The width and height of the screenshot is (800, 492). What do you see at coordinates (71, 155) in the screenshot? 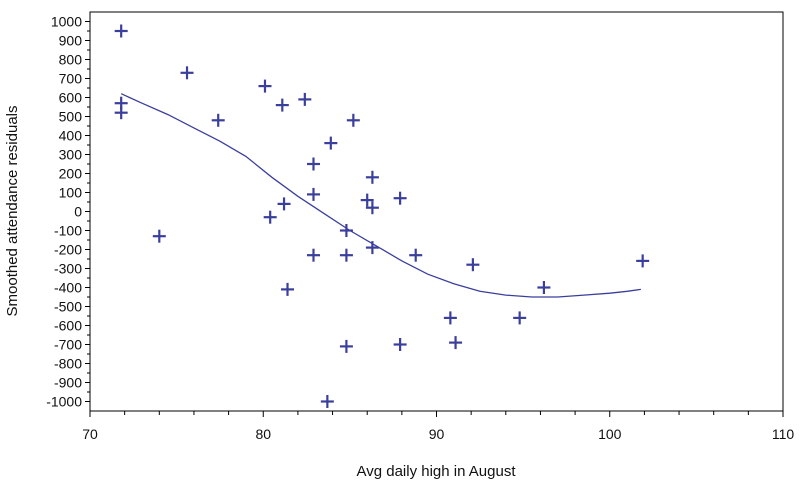
I see `y-tick-label: 300` at bounding box center [71, 155].